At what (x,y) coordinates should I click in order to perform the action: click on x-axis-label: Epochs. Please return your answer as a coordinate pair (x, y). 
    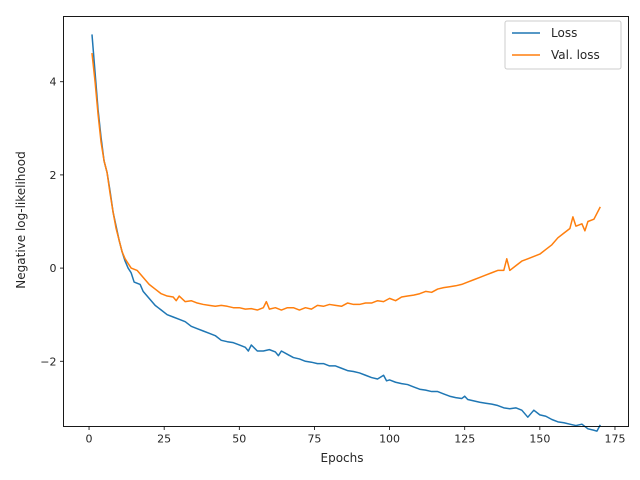
    Looking at the image, I should click on (342, 458).